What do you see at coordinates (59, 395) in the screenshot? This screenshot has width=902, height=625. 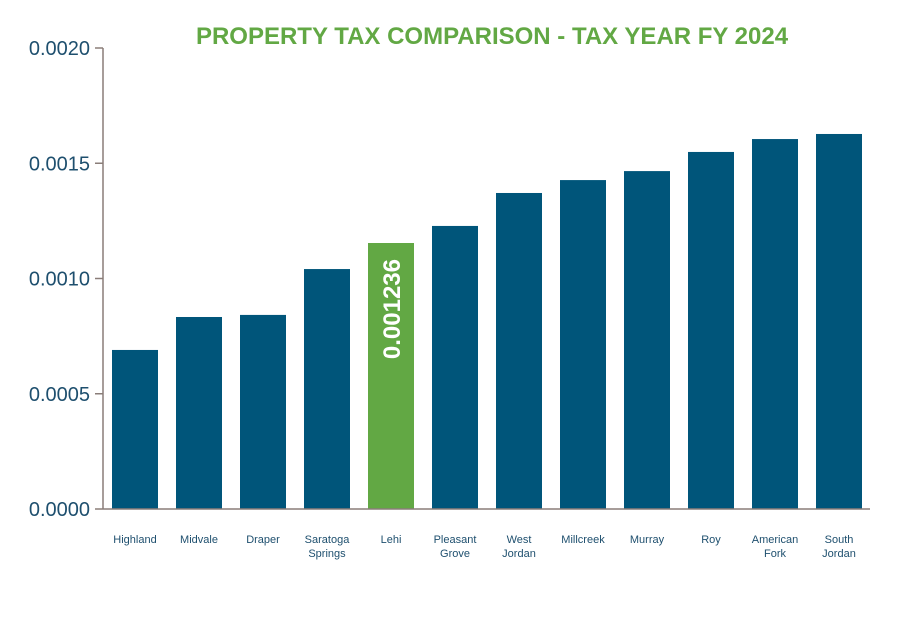 I see `y-tick-label: 0.0005` at bounding box center [59, 395].